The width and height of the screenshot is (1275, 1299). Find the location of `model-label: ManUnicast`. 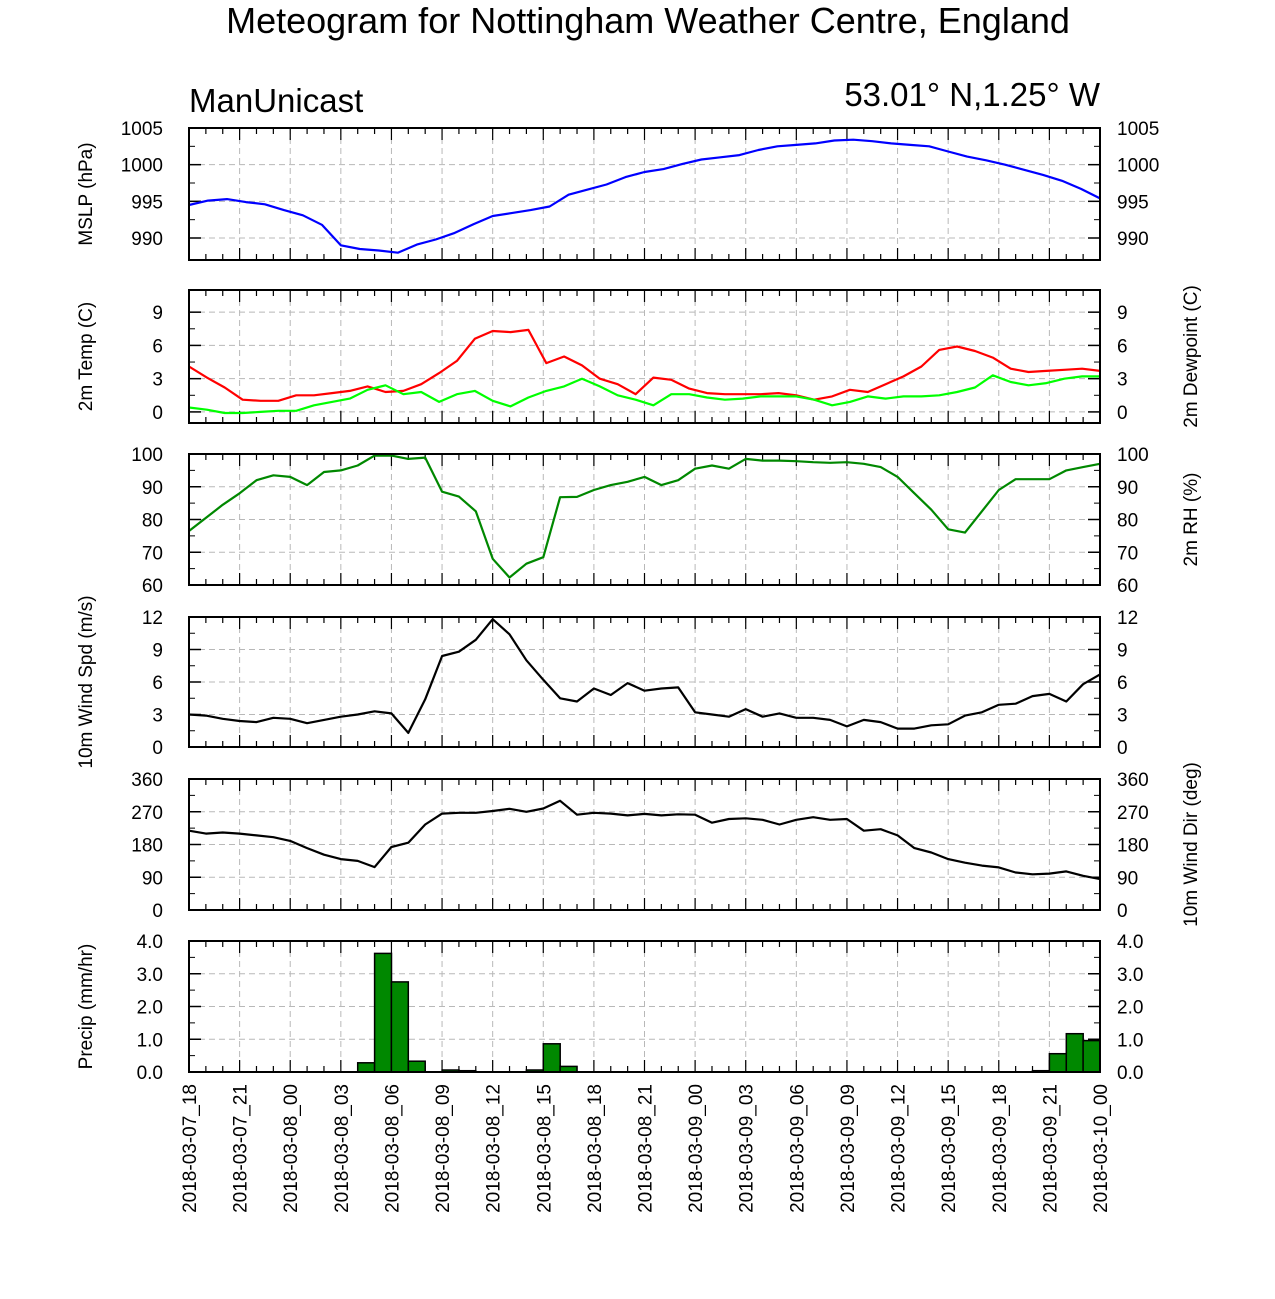

model-label: ManUnicast is located at coordinates (276, 100).